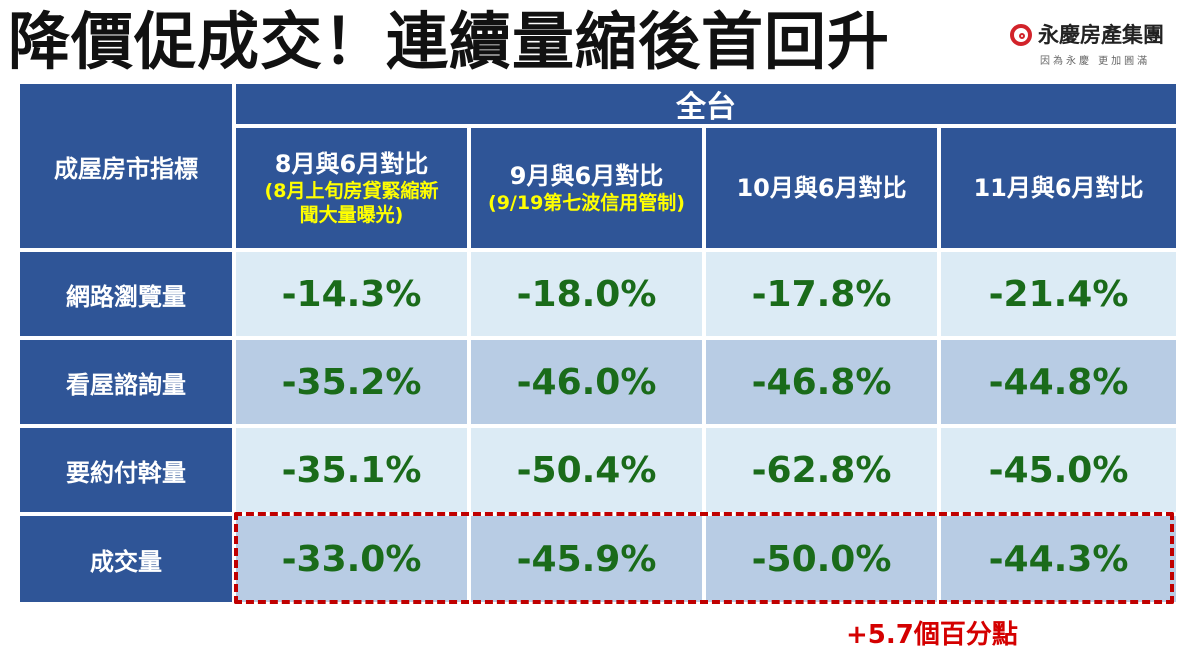  Describe the element at coordinates (1101, 35) in the screenshot. I see `logo-name: 永慶房產集團` at that location.